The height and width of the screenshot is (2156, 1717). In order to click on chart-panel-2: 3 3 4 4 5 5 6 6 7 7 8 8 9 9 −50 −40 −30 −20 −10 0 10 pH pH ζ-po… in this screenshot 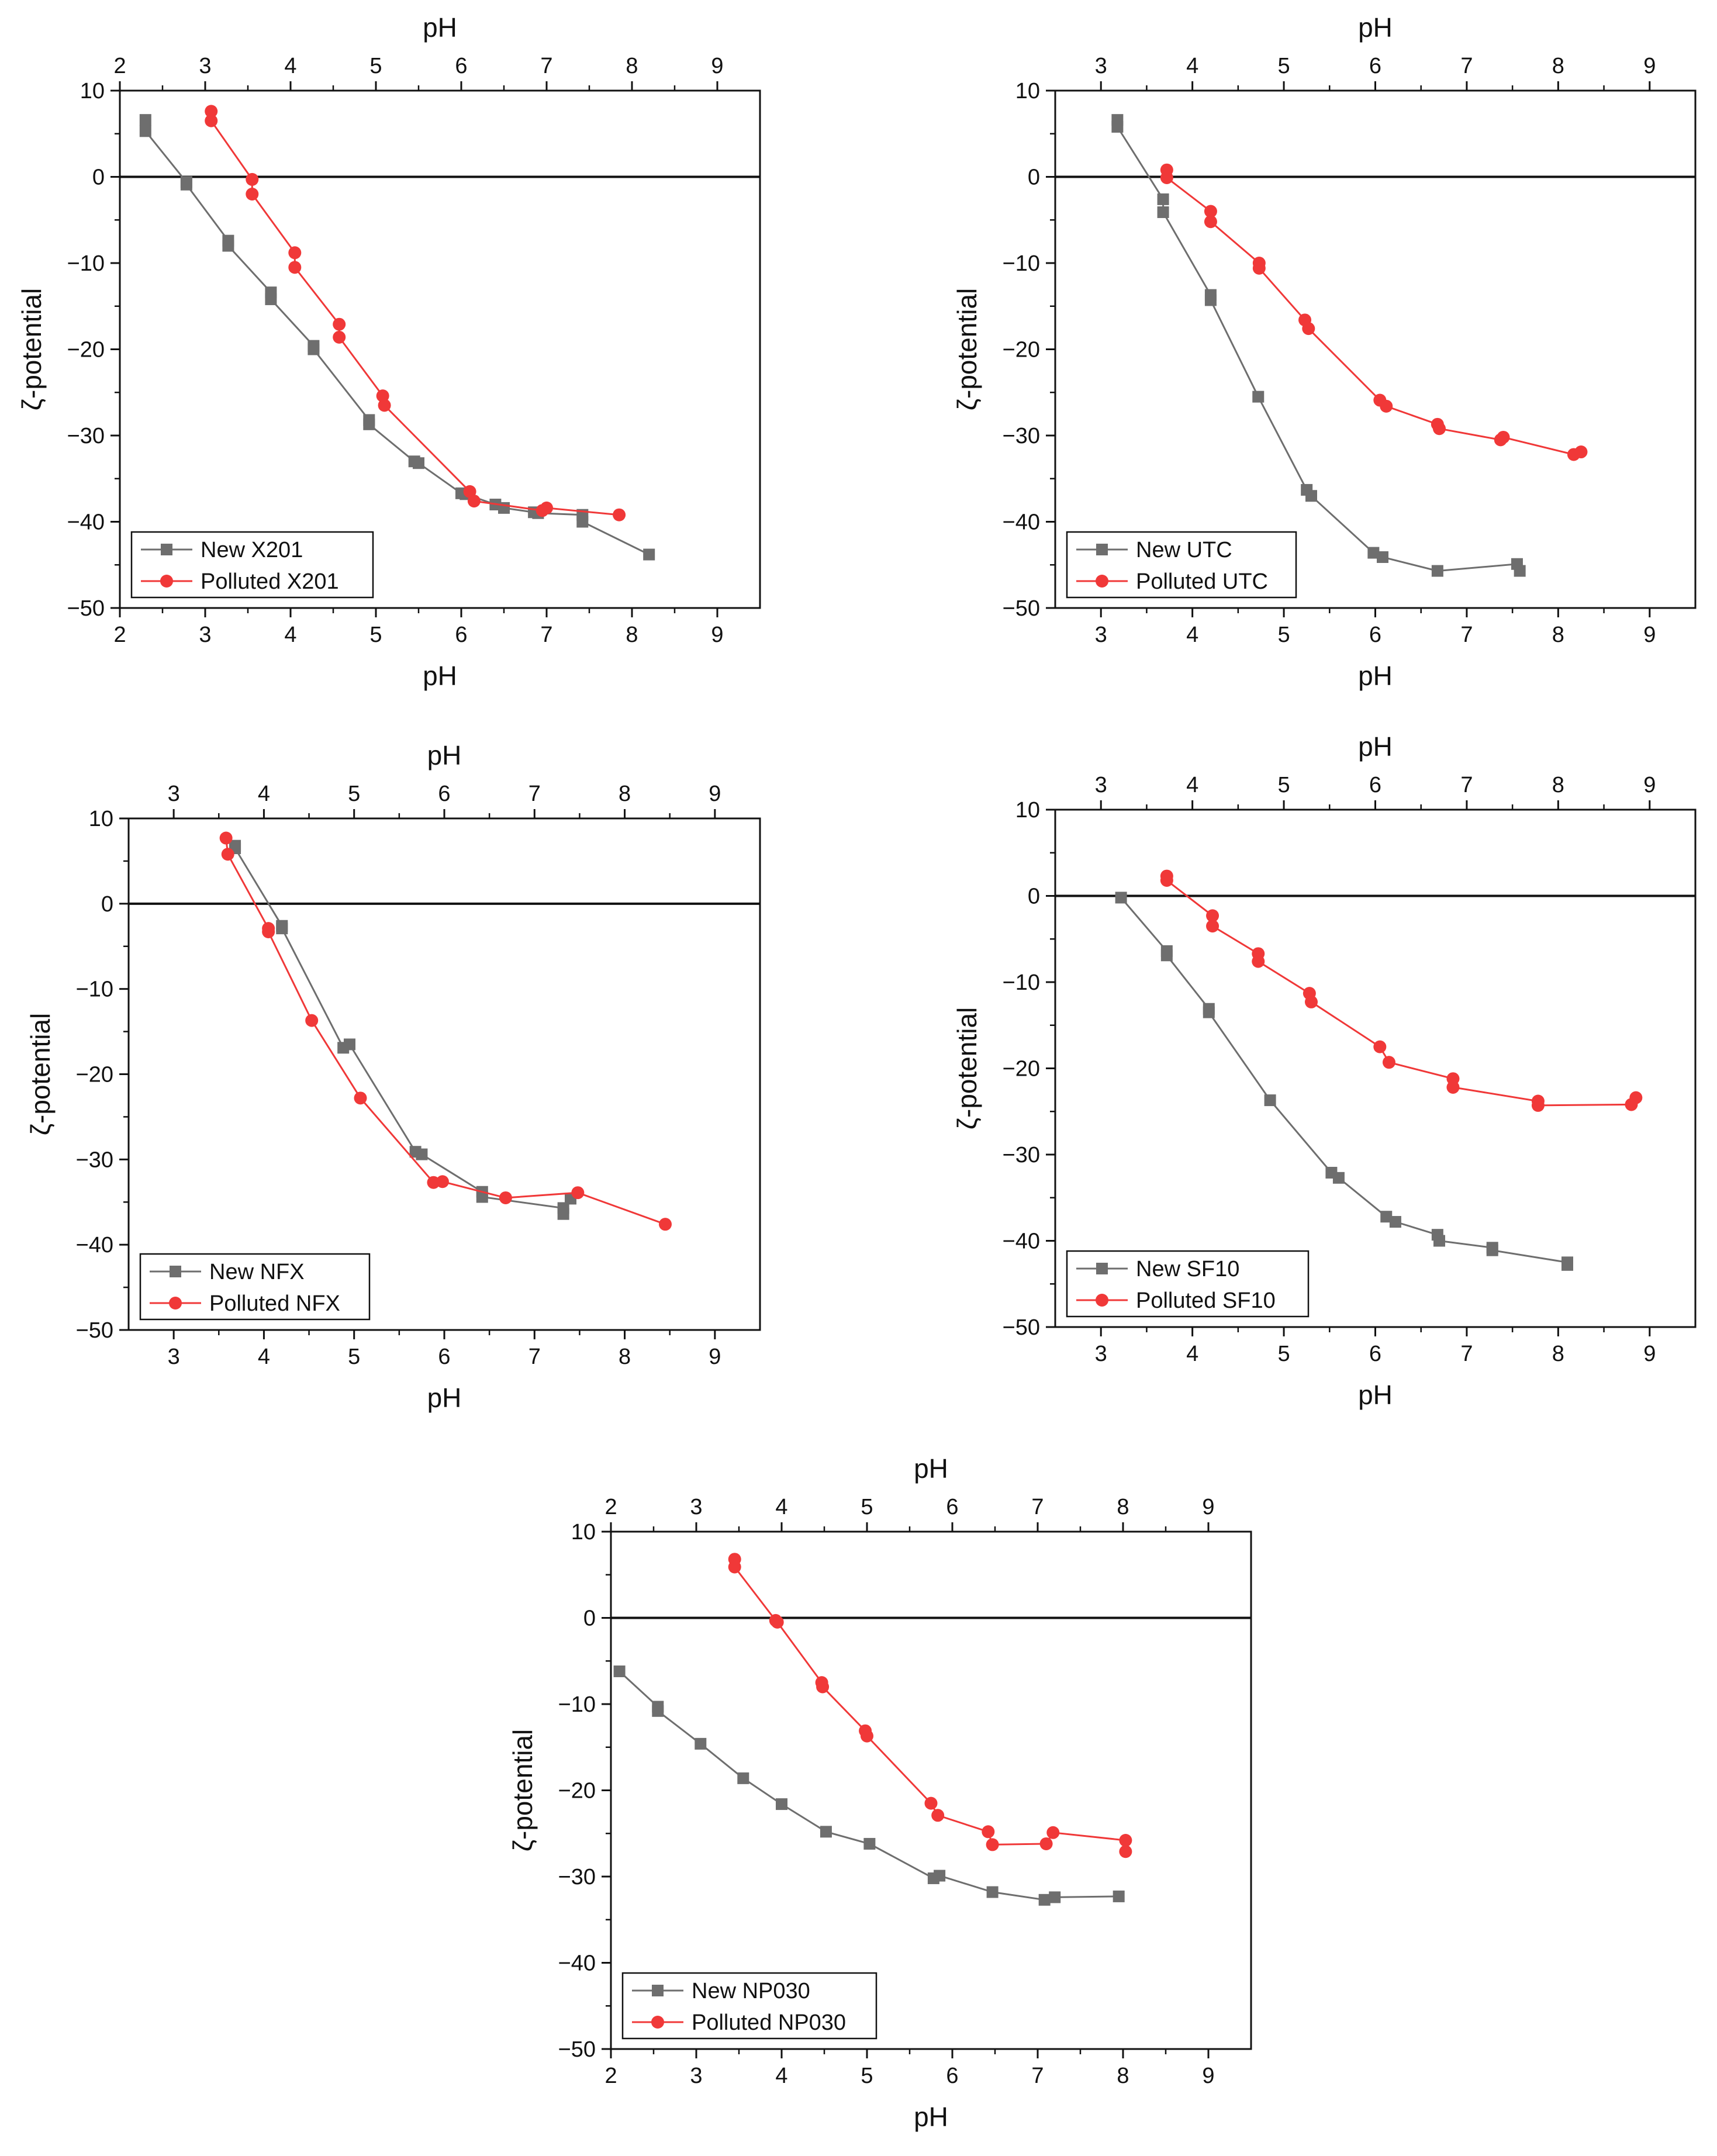, I will do `click(1324, 352)`.